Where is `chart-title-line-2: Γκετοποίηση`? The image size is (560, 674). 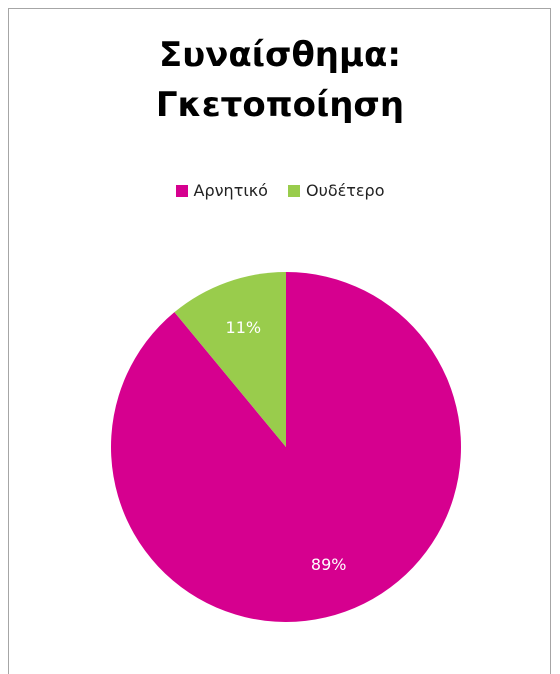
chart-title-line-2: Γκετοποίηση is located at coordinates (280, 105).